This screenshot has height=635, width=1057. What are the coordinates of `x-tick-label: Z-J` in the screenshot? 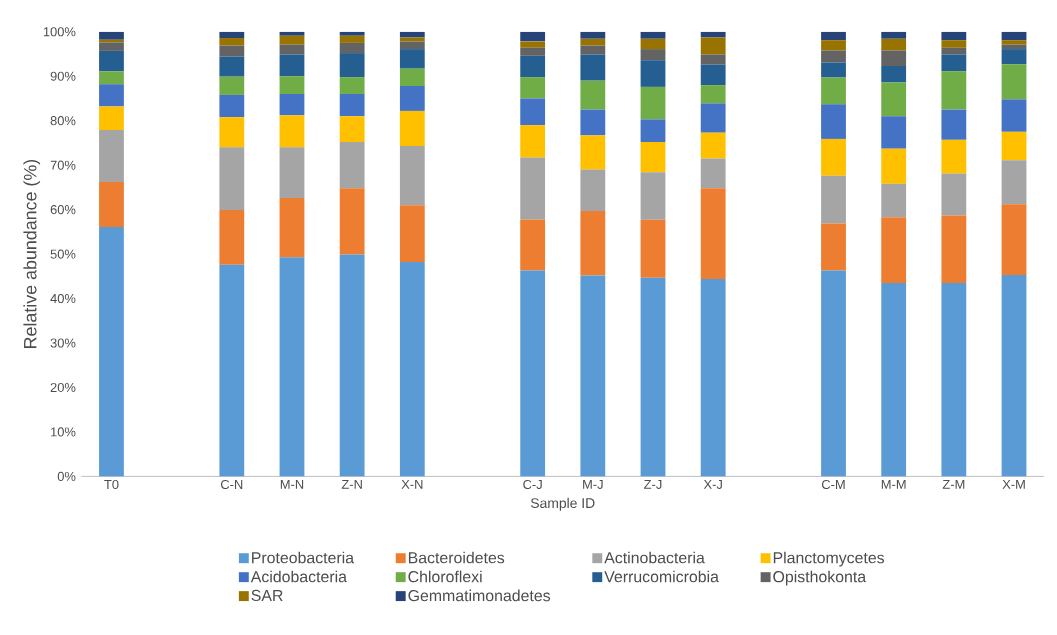 It's located at (653, 484).